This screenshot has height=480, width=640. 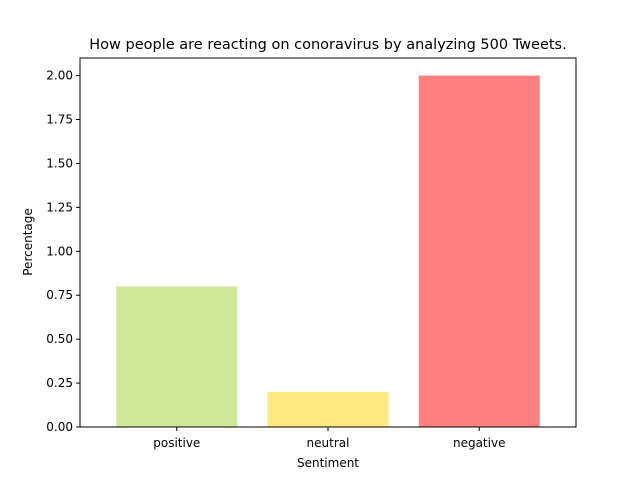 What do you see at coordinates (176, 443) in the screenshot?
I see `x-tick-label: positive` at bounding box center [176, 443].